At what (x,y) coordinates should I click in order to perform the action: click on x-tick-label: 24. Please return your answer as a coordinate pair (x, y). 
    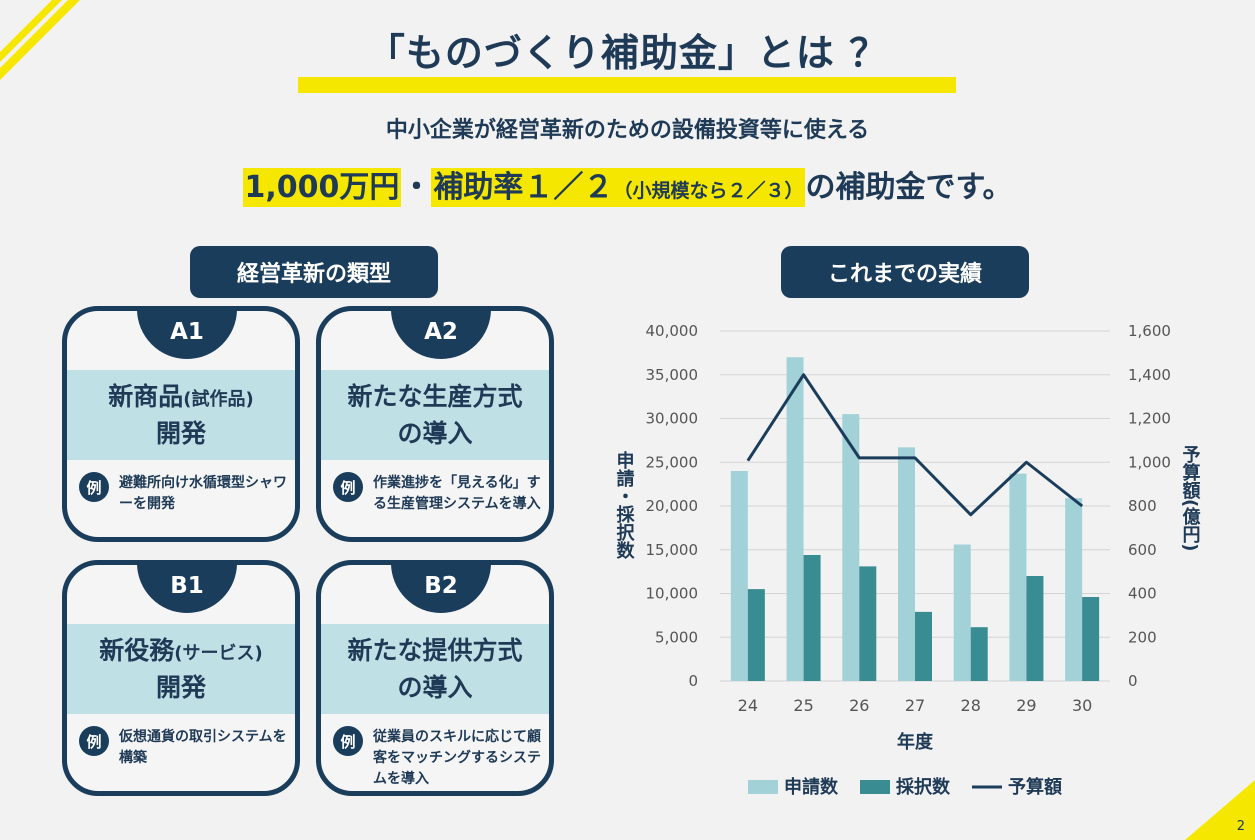
    Looking at the image, I should click on (748, 705).